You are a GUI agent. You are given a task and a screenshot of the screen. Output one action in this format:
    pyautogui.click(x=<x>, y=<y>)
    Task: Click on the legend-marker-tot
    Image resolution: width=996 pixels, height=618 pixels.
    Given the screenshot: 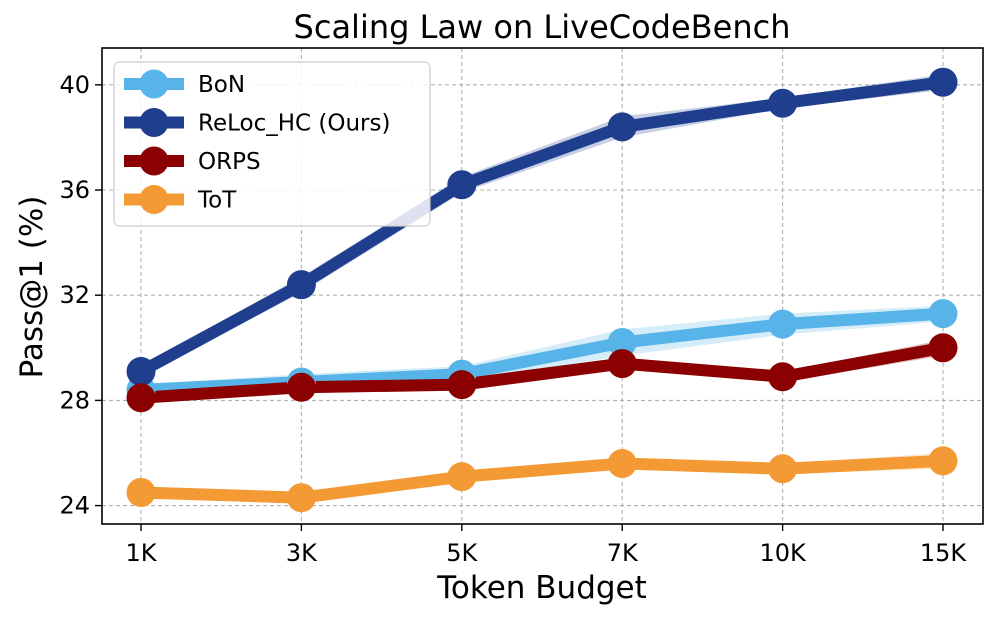 What is the action you would take?
    pyautogui.click(x=154, y=199)
    